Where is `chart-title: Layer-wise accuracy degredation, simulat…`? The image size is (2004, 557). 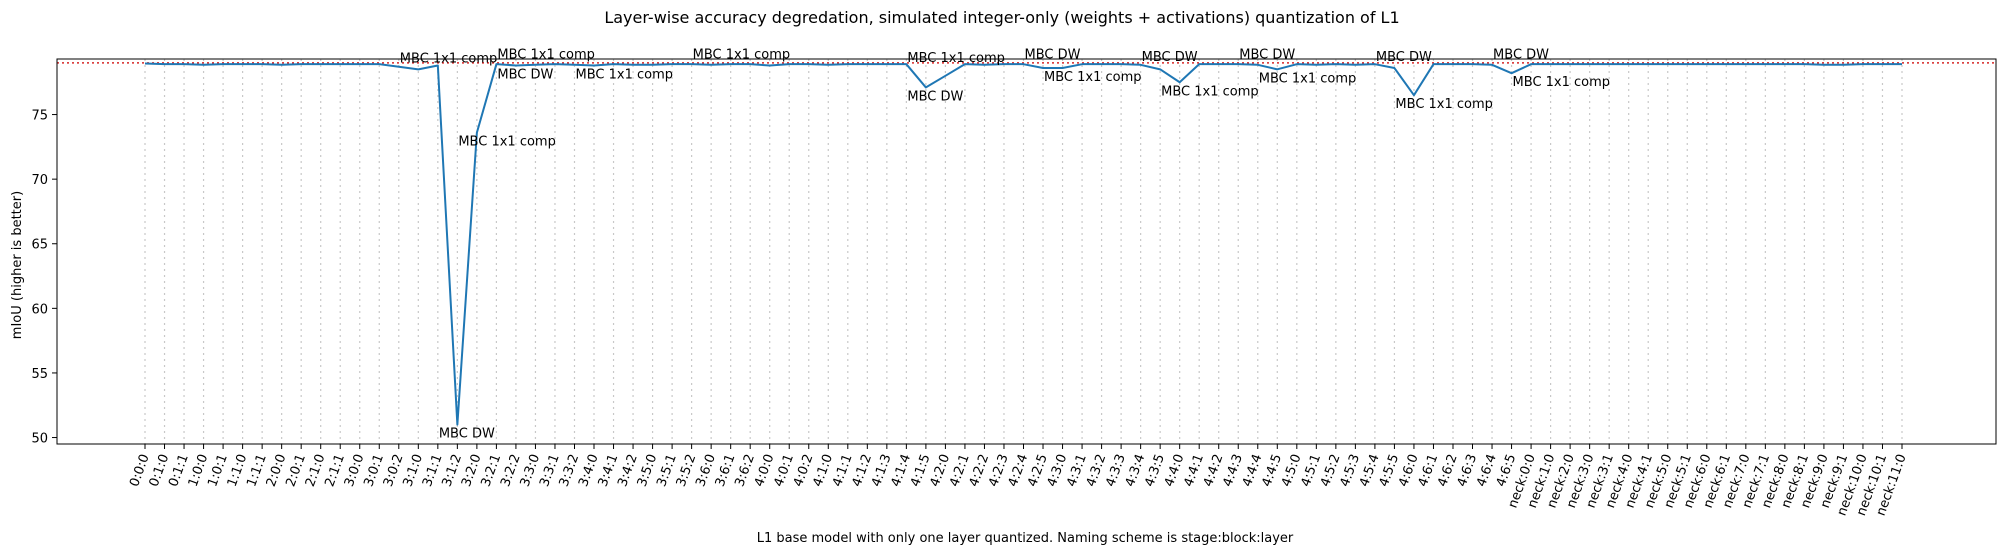 chart-title: Layer-wise accuracy degredation, simulat… is located at coordinates (1001, 17).